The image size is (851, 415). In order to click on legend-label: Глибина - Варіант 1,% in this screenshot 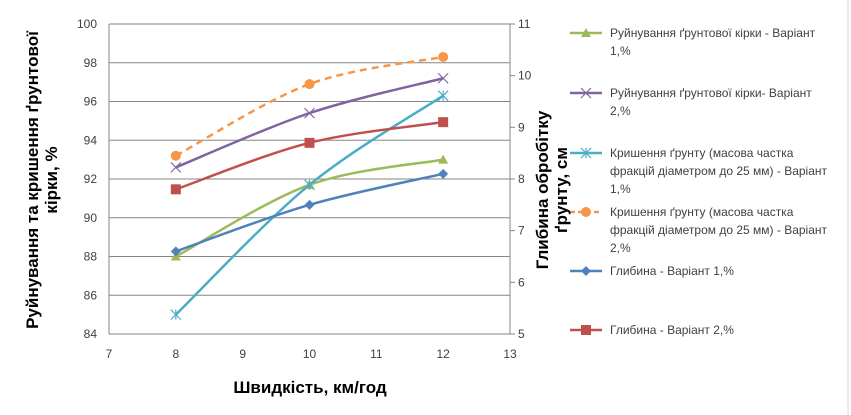, I will do `click(672, 271)`.